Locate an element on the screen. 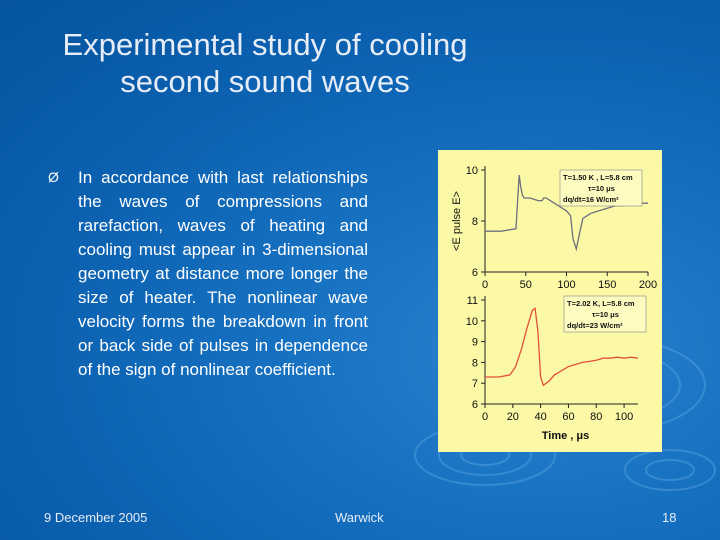  footer-venue: Warwick is located at coordinates (359, 517).